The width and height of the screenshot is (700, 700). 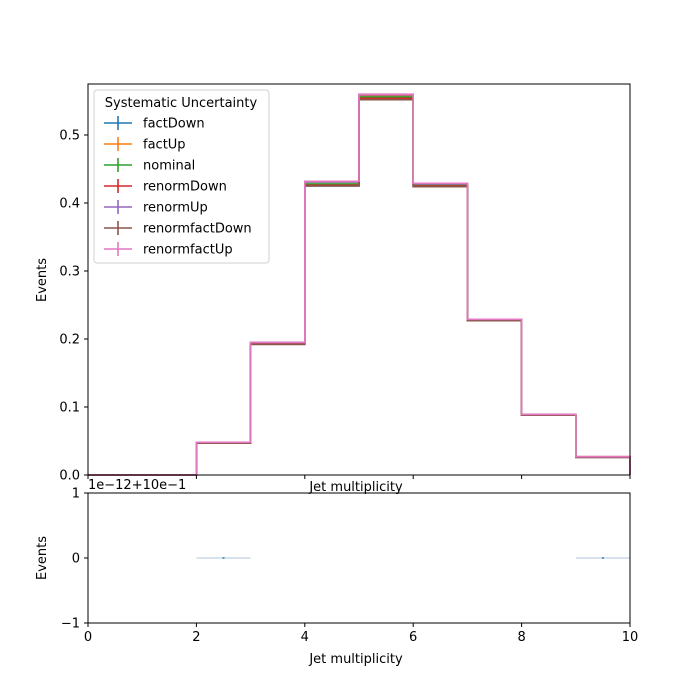 I want to click on ratio-x-tick-label: 0, so click(x=88, y=637).